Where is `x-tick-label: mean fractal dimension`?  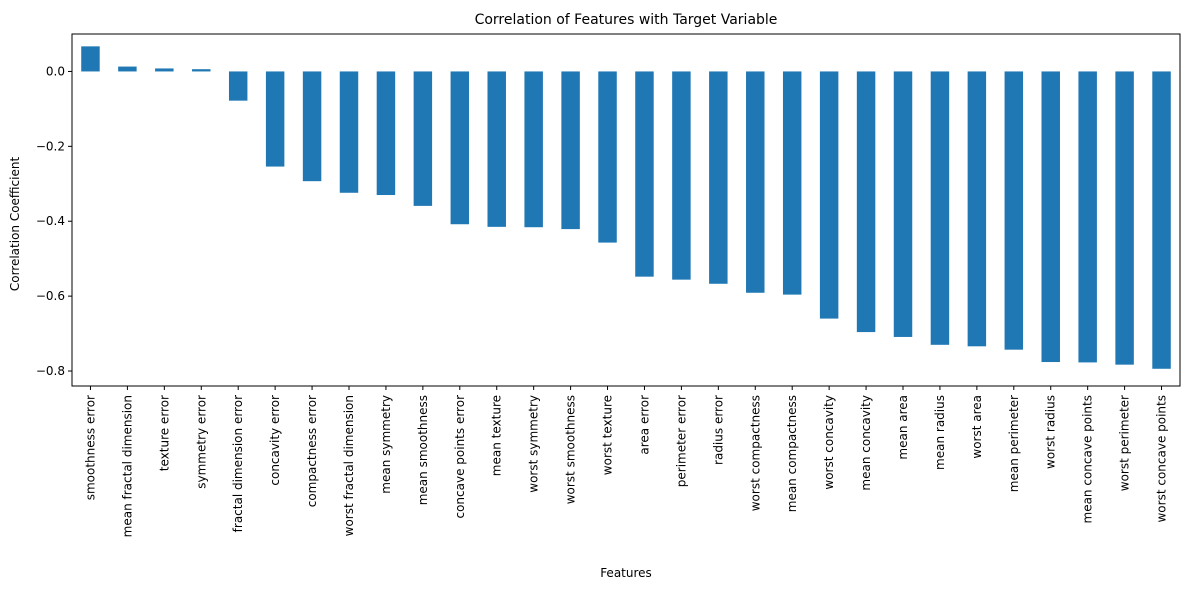 x-tick-label: mean fractal dimension is located at coordinates (127, 466).